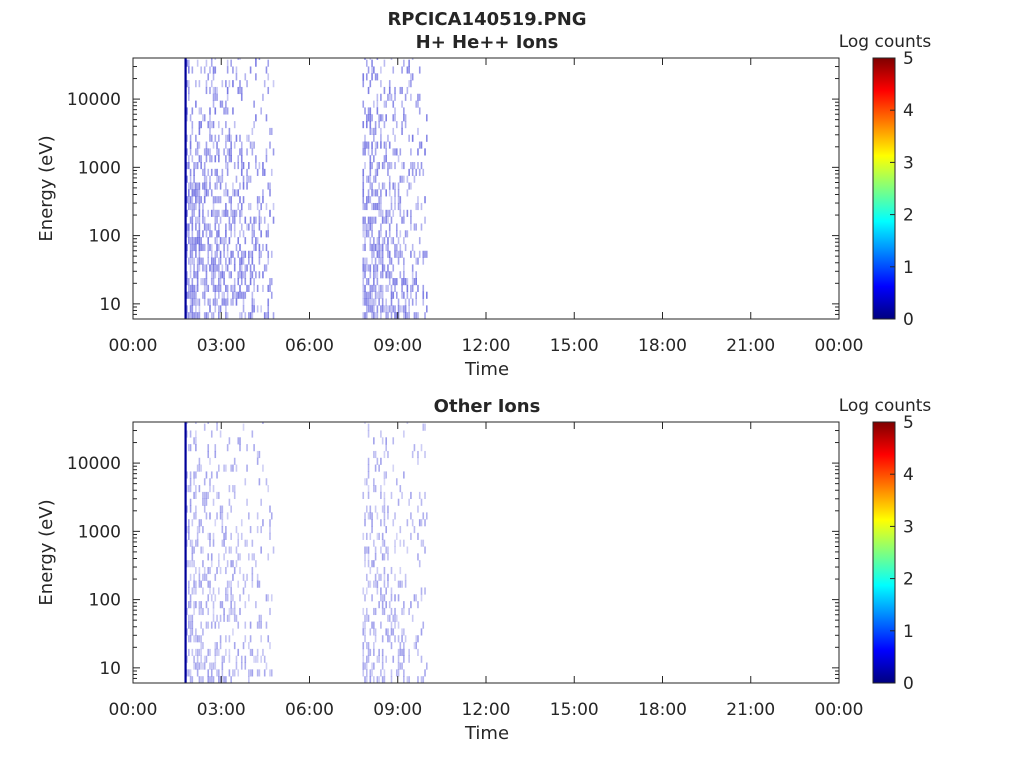  What do you see at coordinates (486, 346) in the screenshot?
I see `x-tick-label: 12:00` at bounding box center [486, 346].